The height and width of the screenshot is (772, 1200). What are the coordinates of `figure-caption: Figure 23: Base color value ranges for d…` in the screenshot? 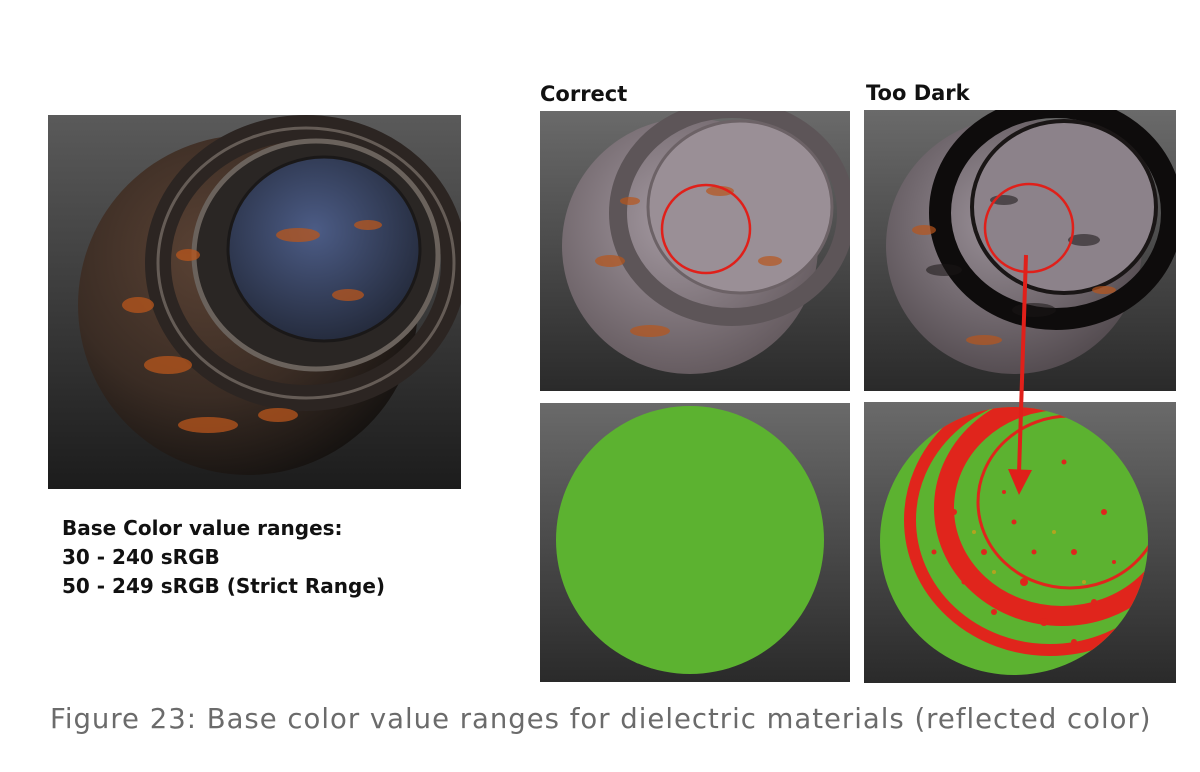 It's located at (601, 719).